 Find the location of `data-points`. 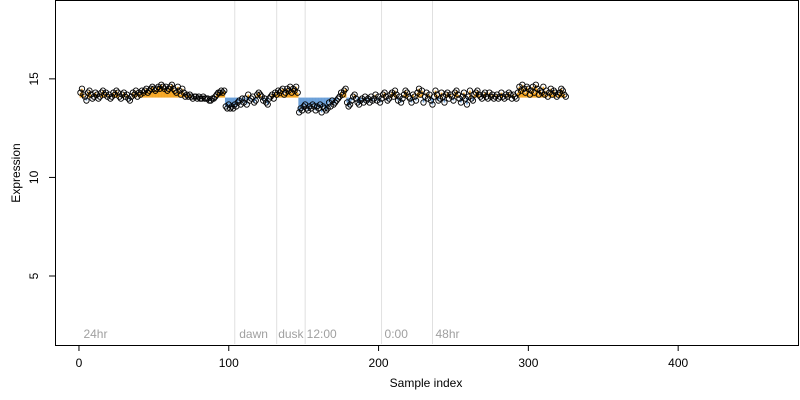

data-points is located at coordinates (323, 98).